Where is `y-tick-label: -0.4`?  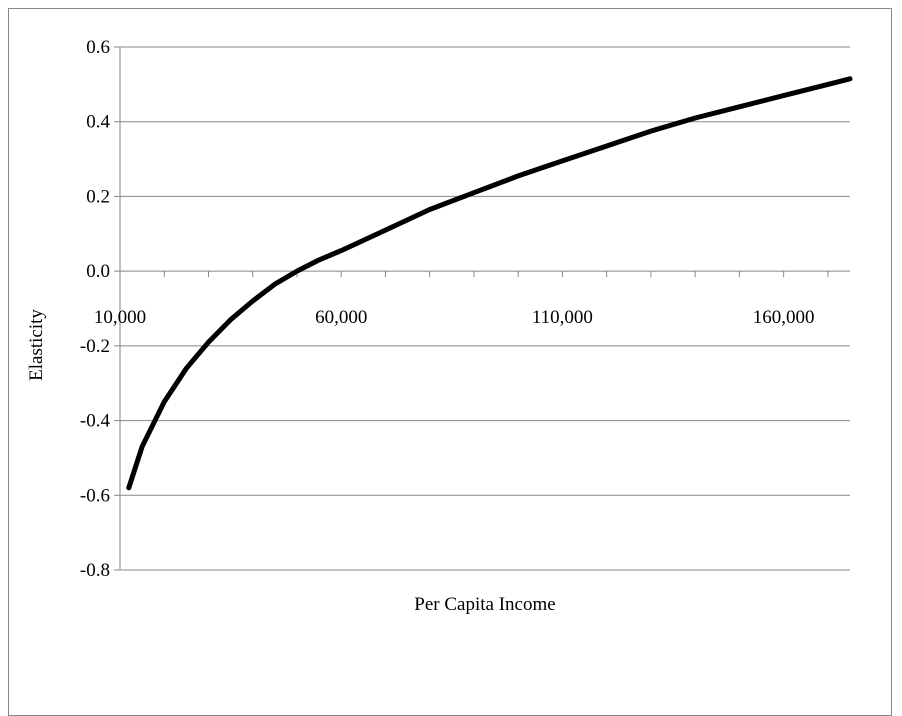
y-tick-label: -0.4 is located at coordinates (95, 421).